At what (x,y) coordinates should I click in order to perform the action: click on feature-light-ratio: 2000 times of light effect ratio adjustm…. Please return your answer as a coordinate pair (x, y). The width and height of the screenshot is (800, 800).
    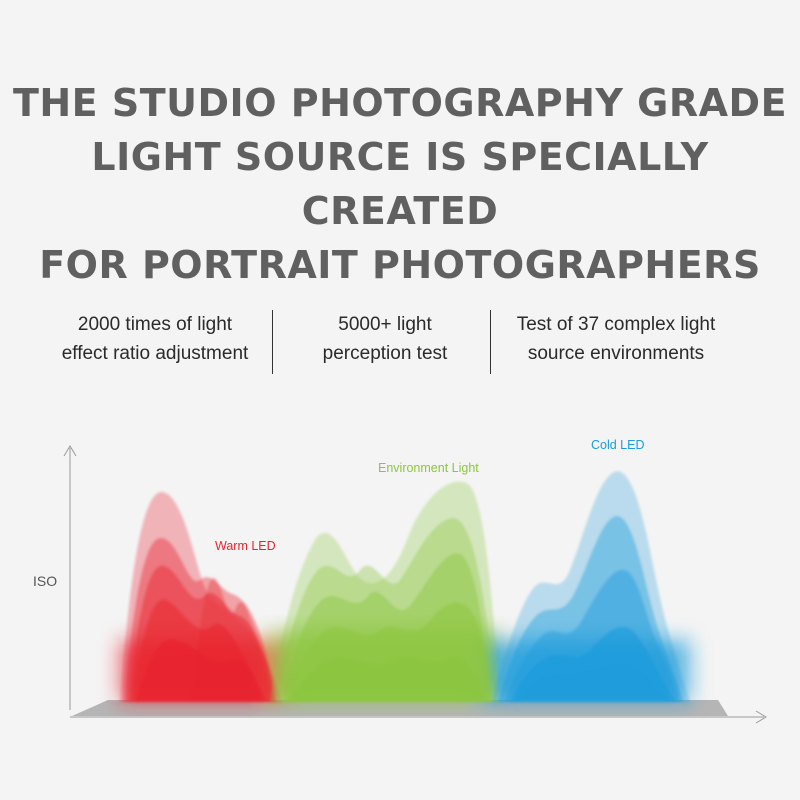
    Looking at the image, I should click on (155, 342).